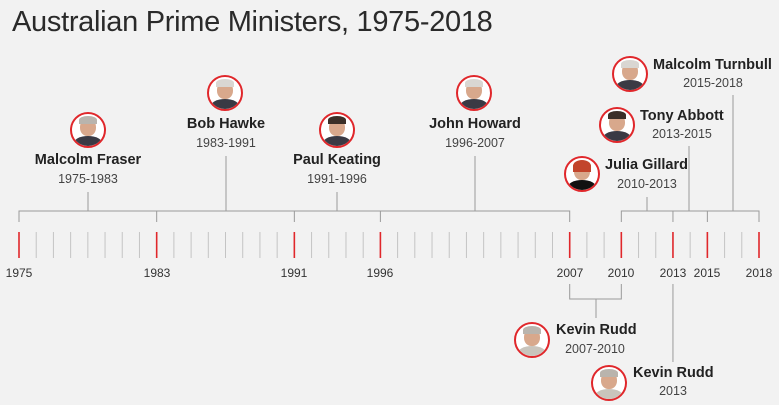  What do you see at coordinates (759, 273) in the screenshot?
I see `year-label-2018: 2018` at bounding box center [759, 273].